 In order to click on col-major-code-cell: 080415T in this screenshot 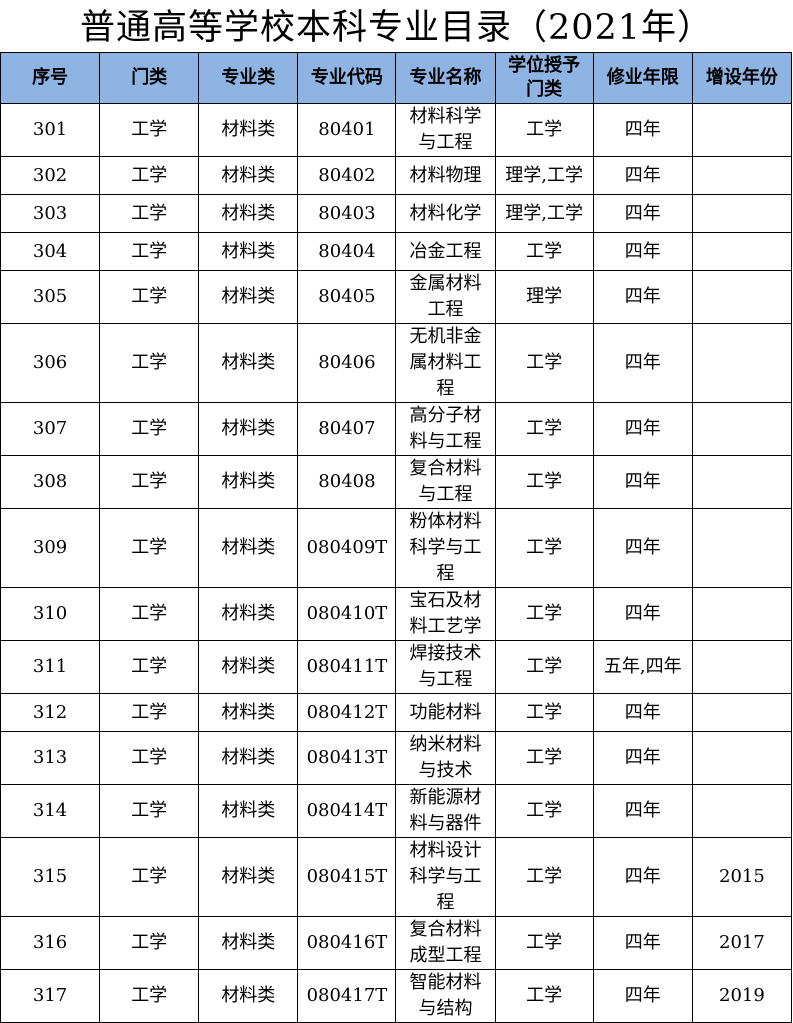, I will do `click(347, 877)`.